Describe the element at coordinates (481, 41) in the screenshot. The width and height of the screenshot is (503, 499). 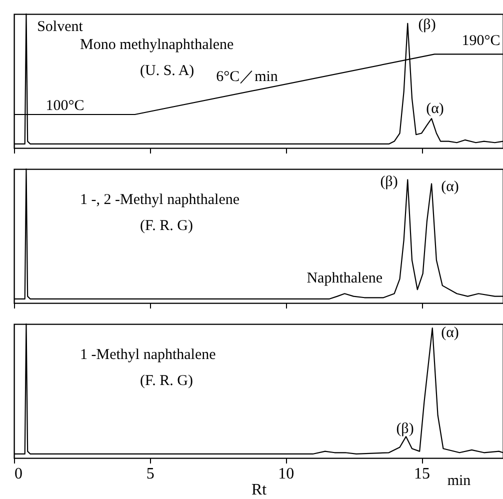
I see `annotation: 190°C` at that location.